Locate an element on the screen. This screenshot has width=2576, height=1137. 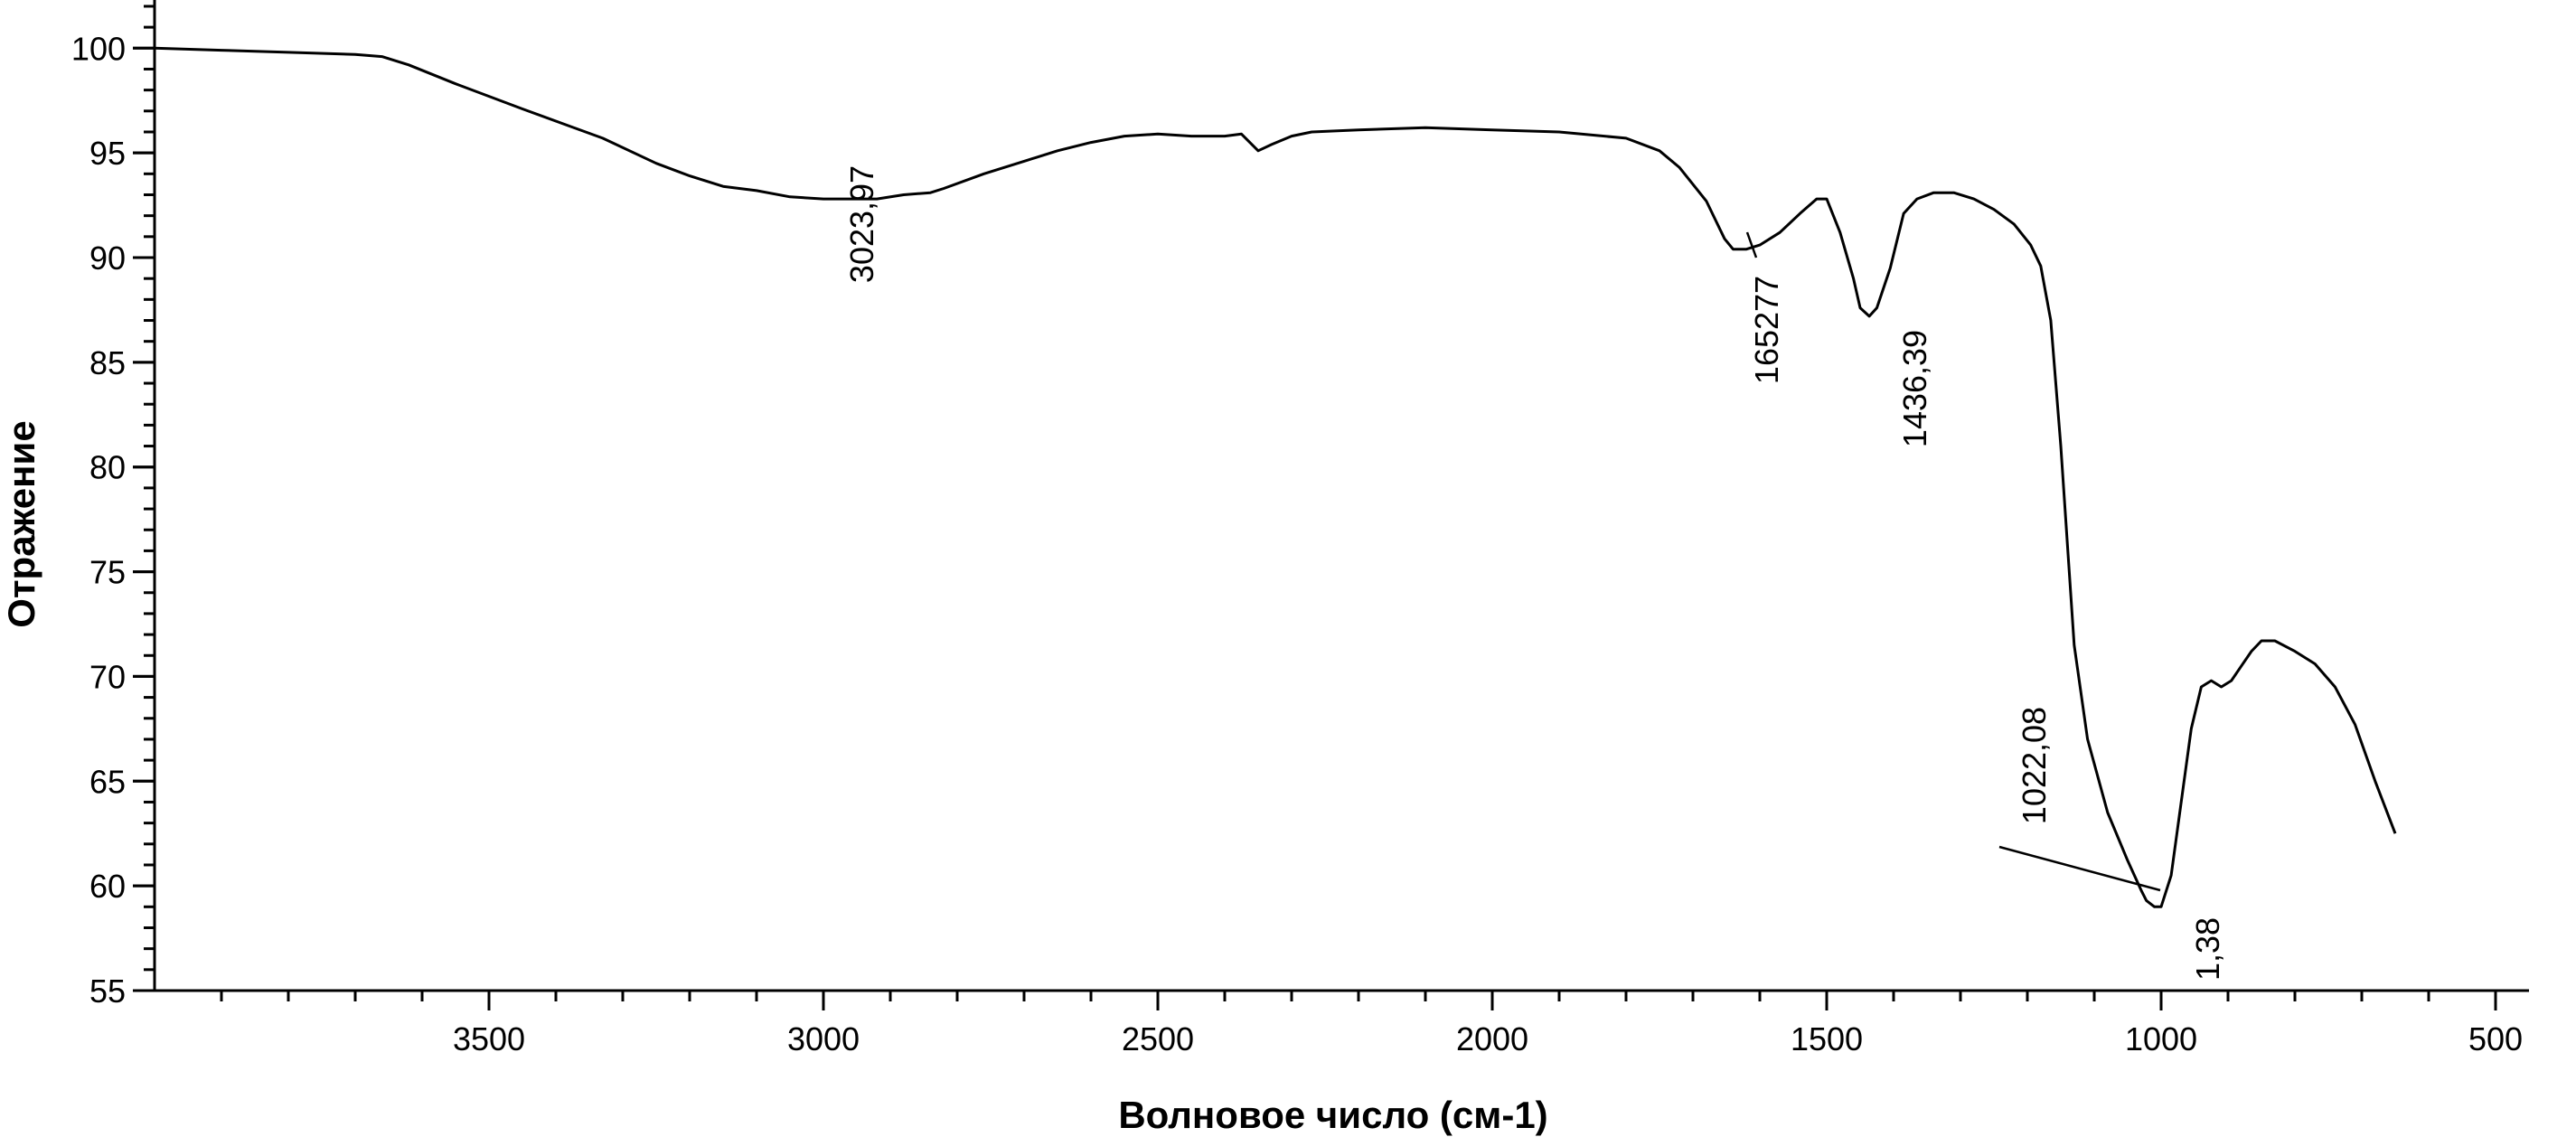
x-tick-label: 500 is located at coordinates (2495, 1038).